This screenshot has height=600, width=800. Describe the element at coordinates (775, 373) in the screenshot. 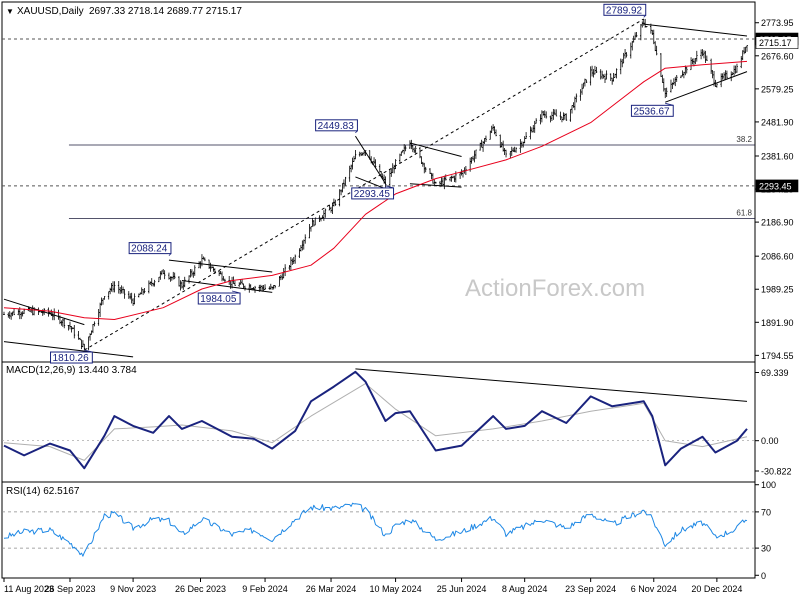

I see `macd-tick-label: 69.339` at that location.